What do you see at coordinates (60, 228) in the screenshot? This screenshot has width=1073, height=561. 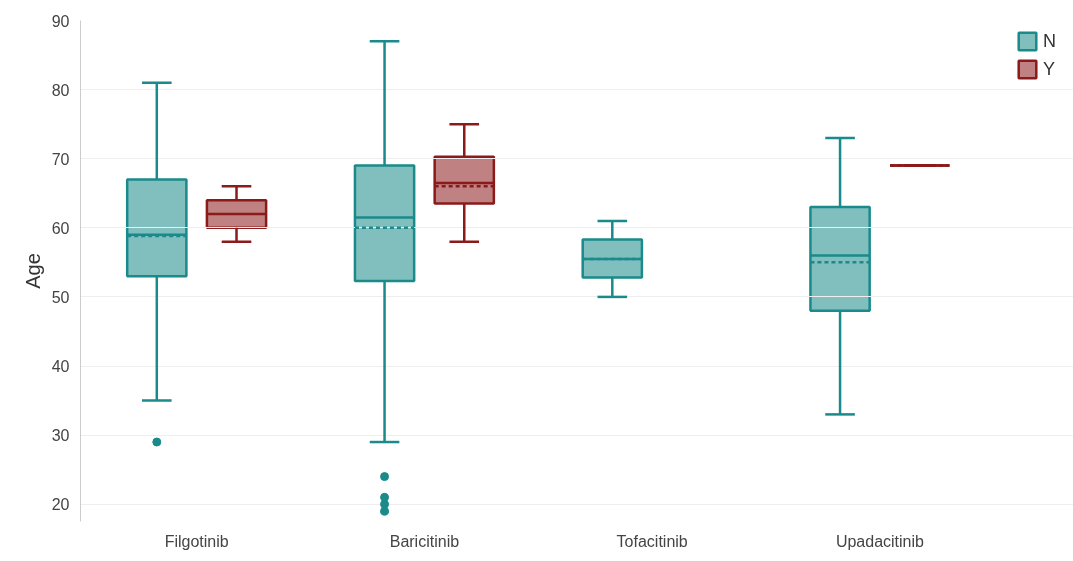 I see `y-tick-label: 60` at bounding box center [60, 228].